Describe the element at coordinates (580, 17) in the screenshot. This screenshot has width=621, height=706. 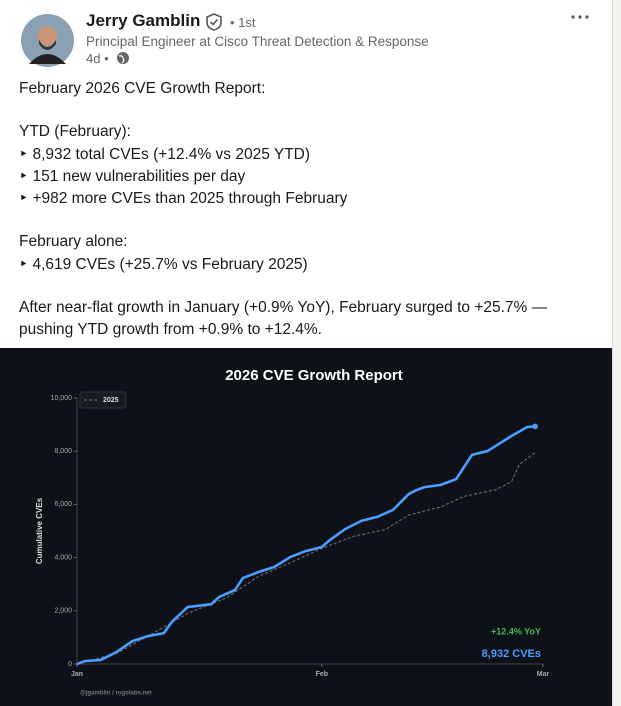
I see `more-menu` at that location.